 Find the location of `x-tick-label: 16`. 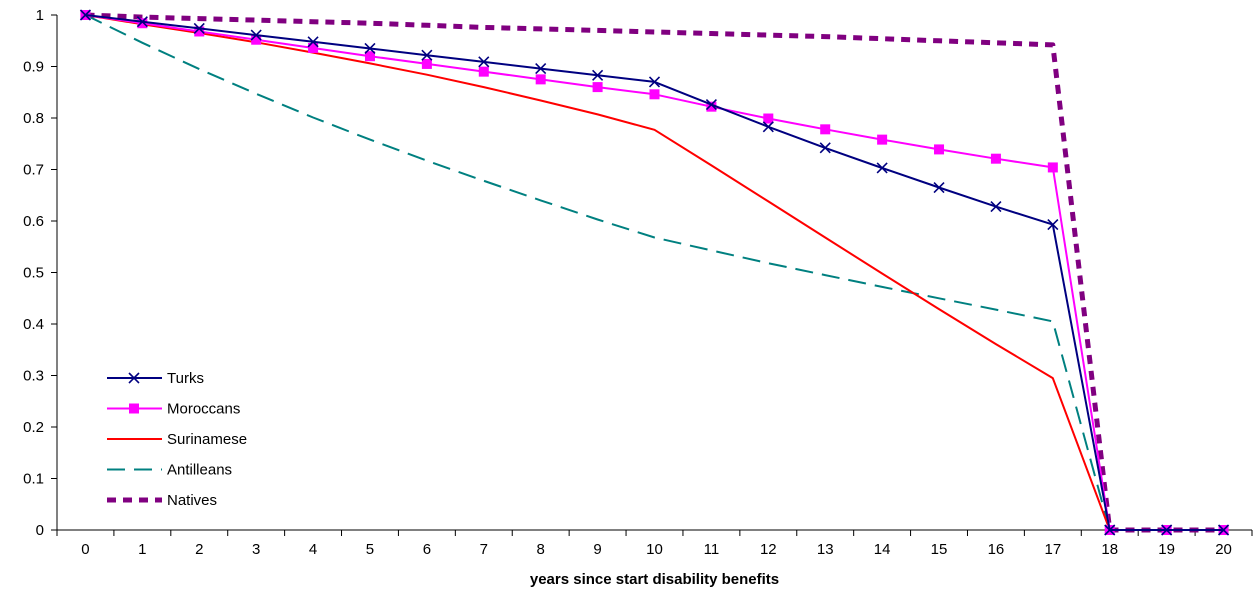

x-tick-label: 16 is located at coordinates (996, 549).